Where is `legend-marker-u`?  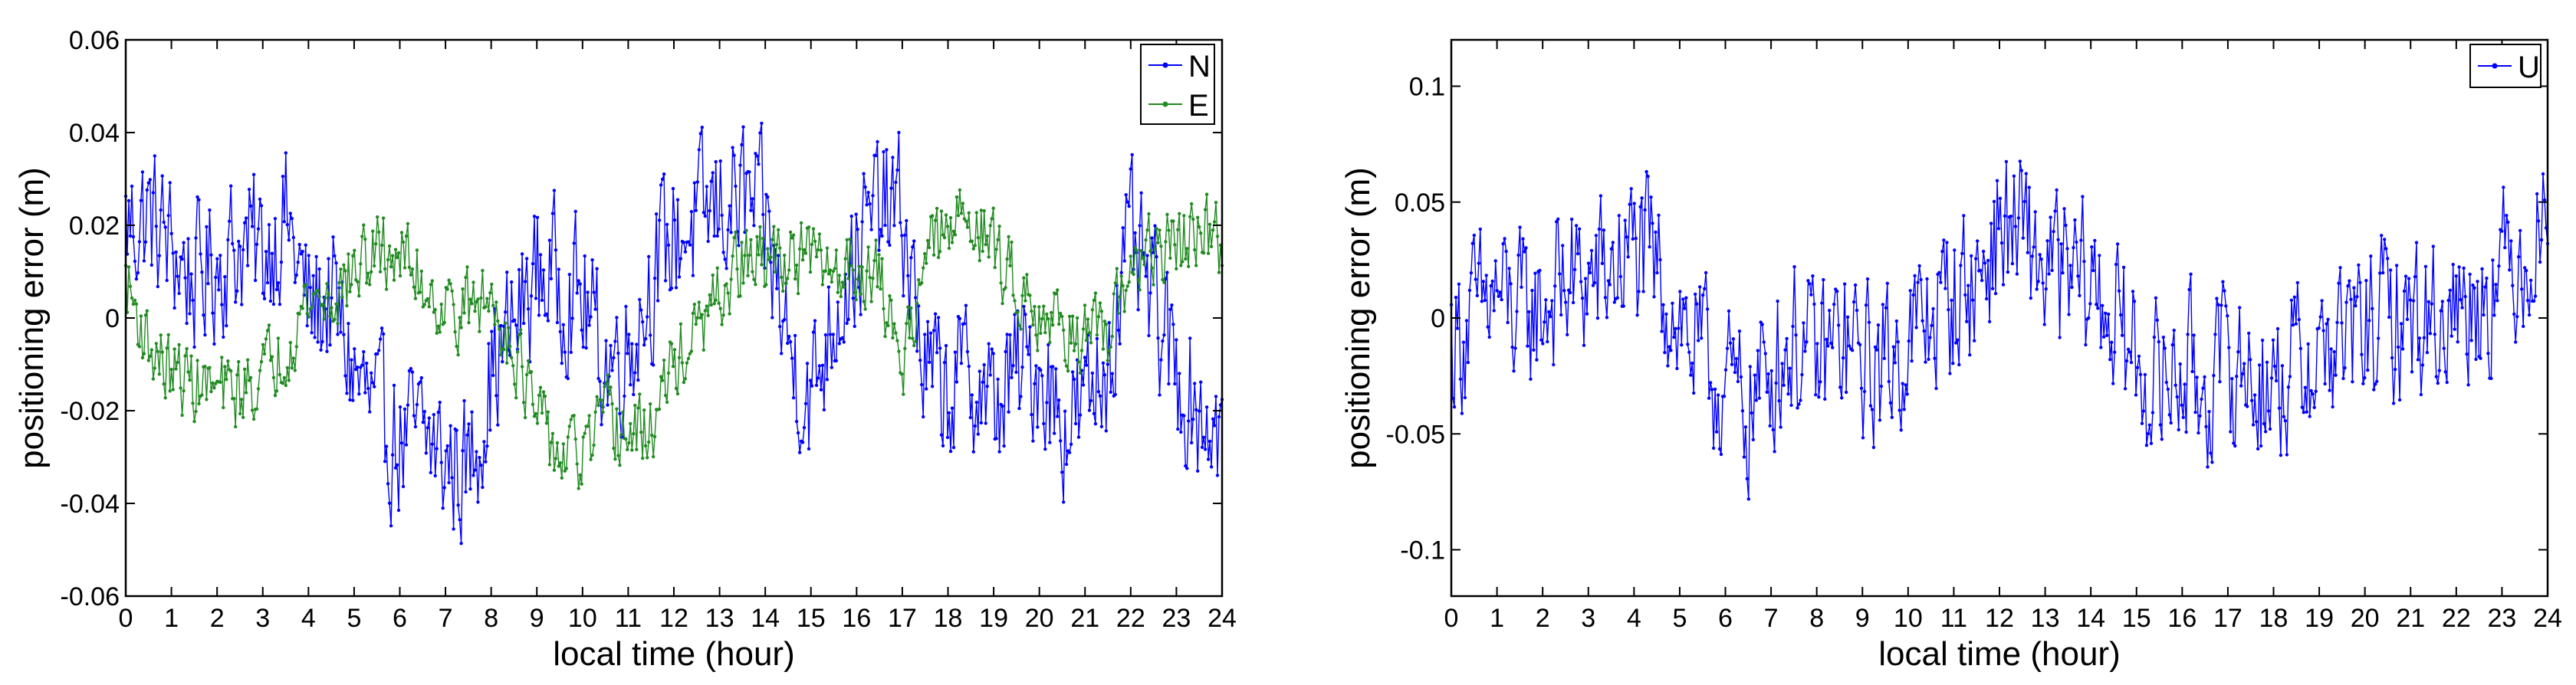 legend-marker-u is located at coordinates (2495, 66).